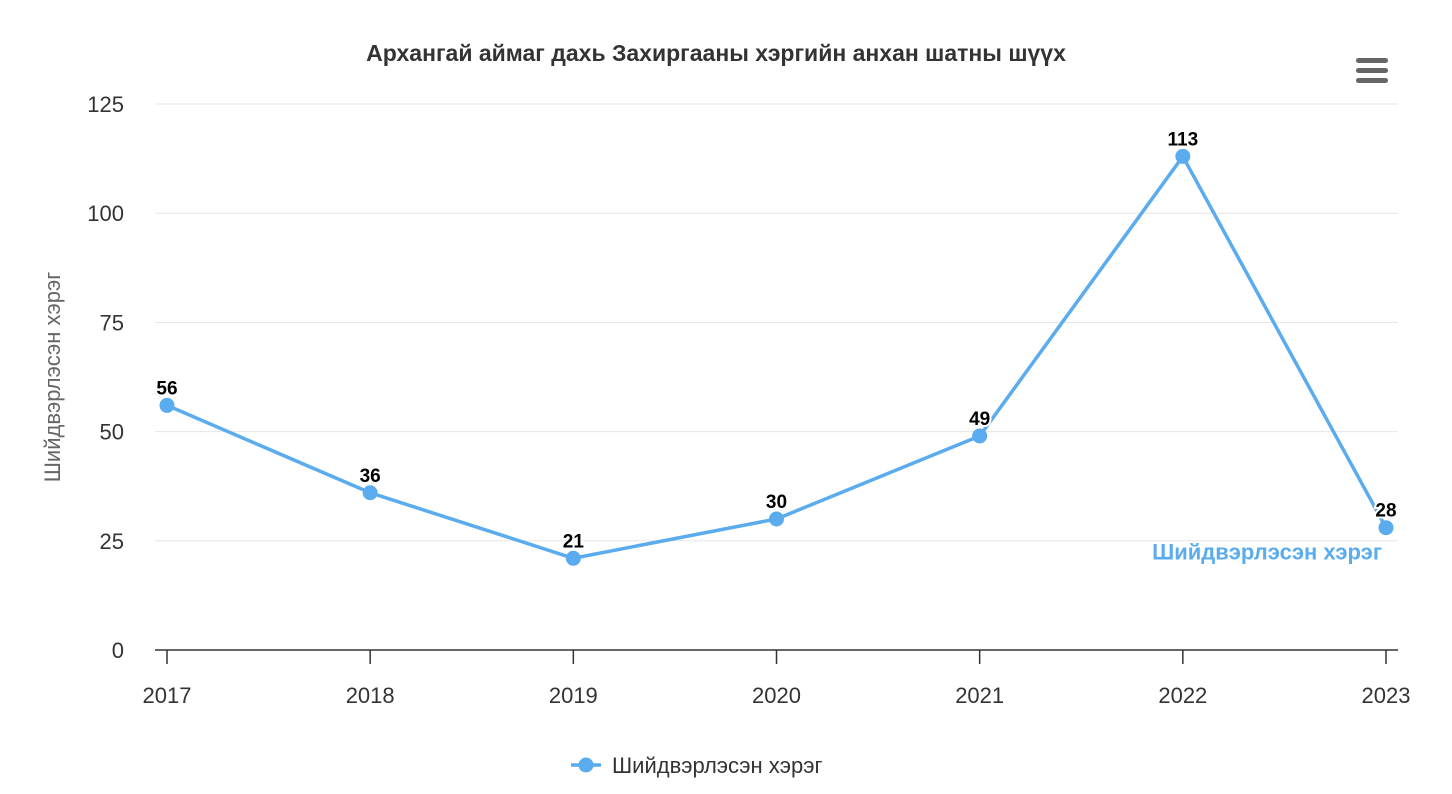  Describe the element at coordinates (979, 695) in the screenshot. I see `x-tick-label: 2021` at that location.